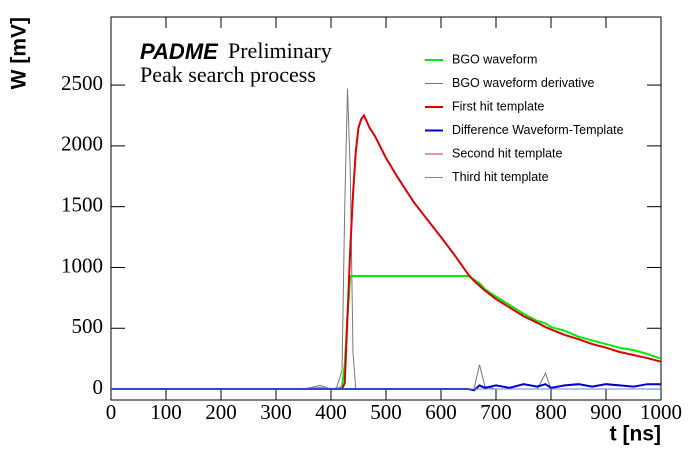 This screenshot has width=696, height=472. Describe the element at coordinates (635, 434) in the screenshot. I see `x-axis-title: t [ns]` at that location.